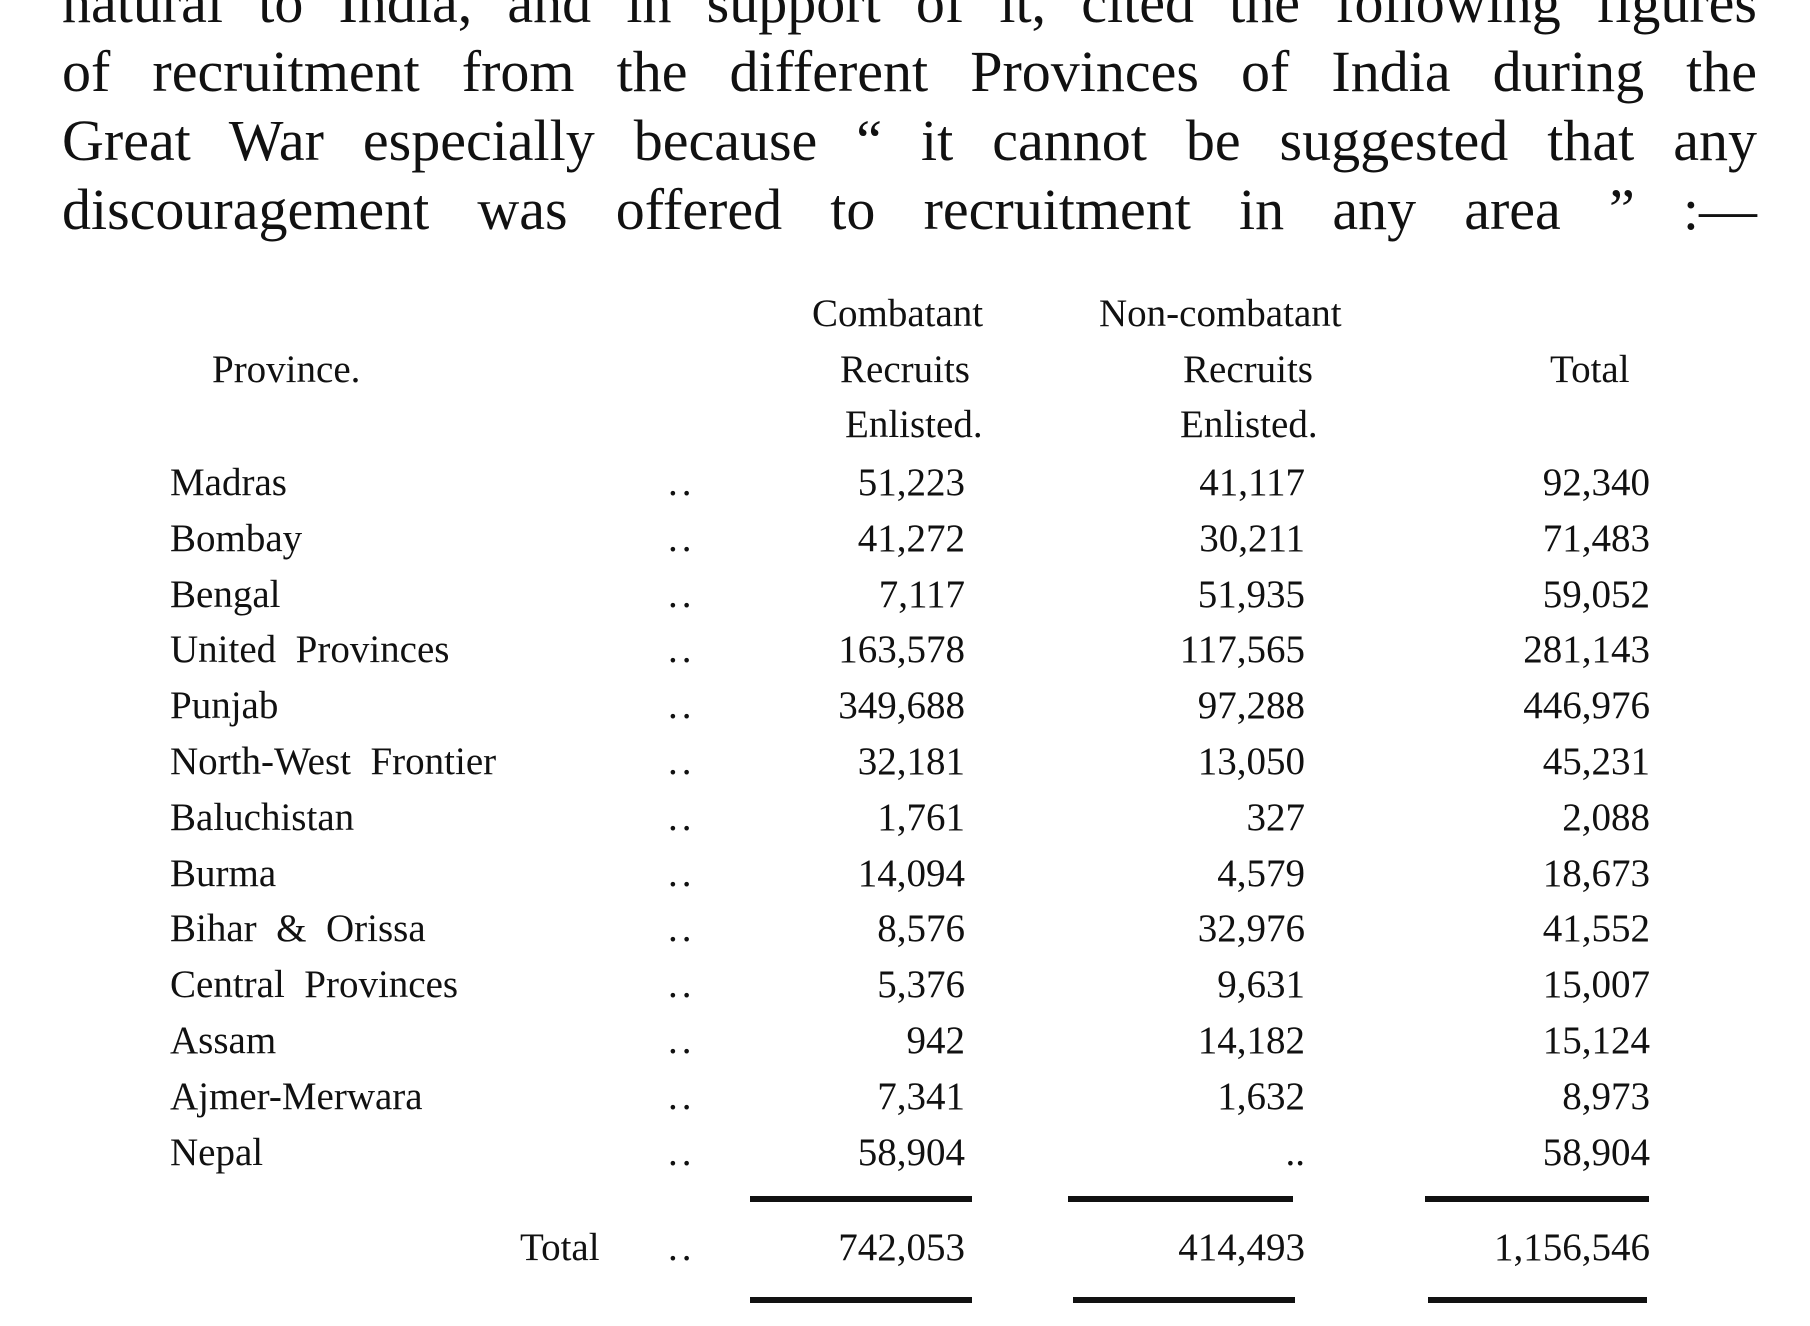 This screenshot has width=1810, height=1326. Describe the element at coordinates (1596, 873) in the screenshot. I see `total-value: 18,673` at that location.